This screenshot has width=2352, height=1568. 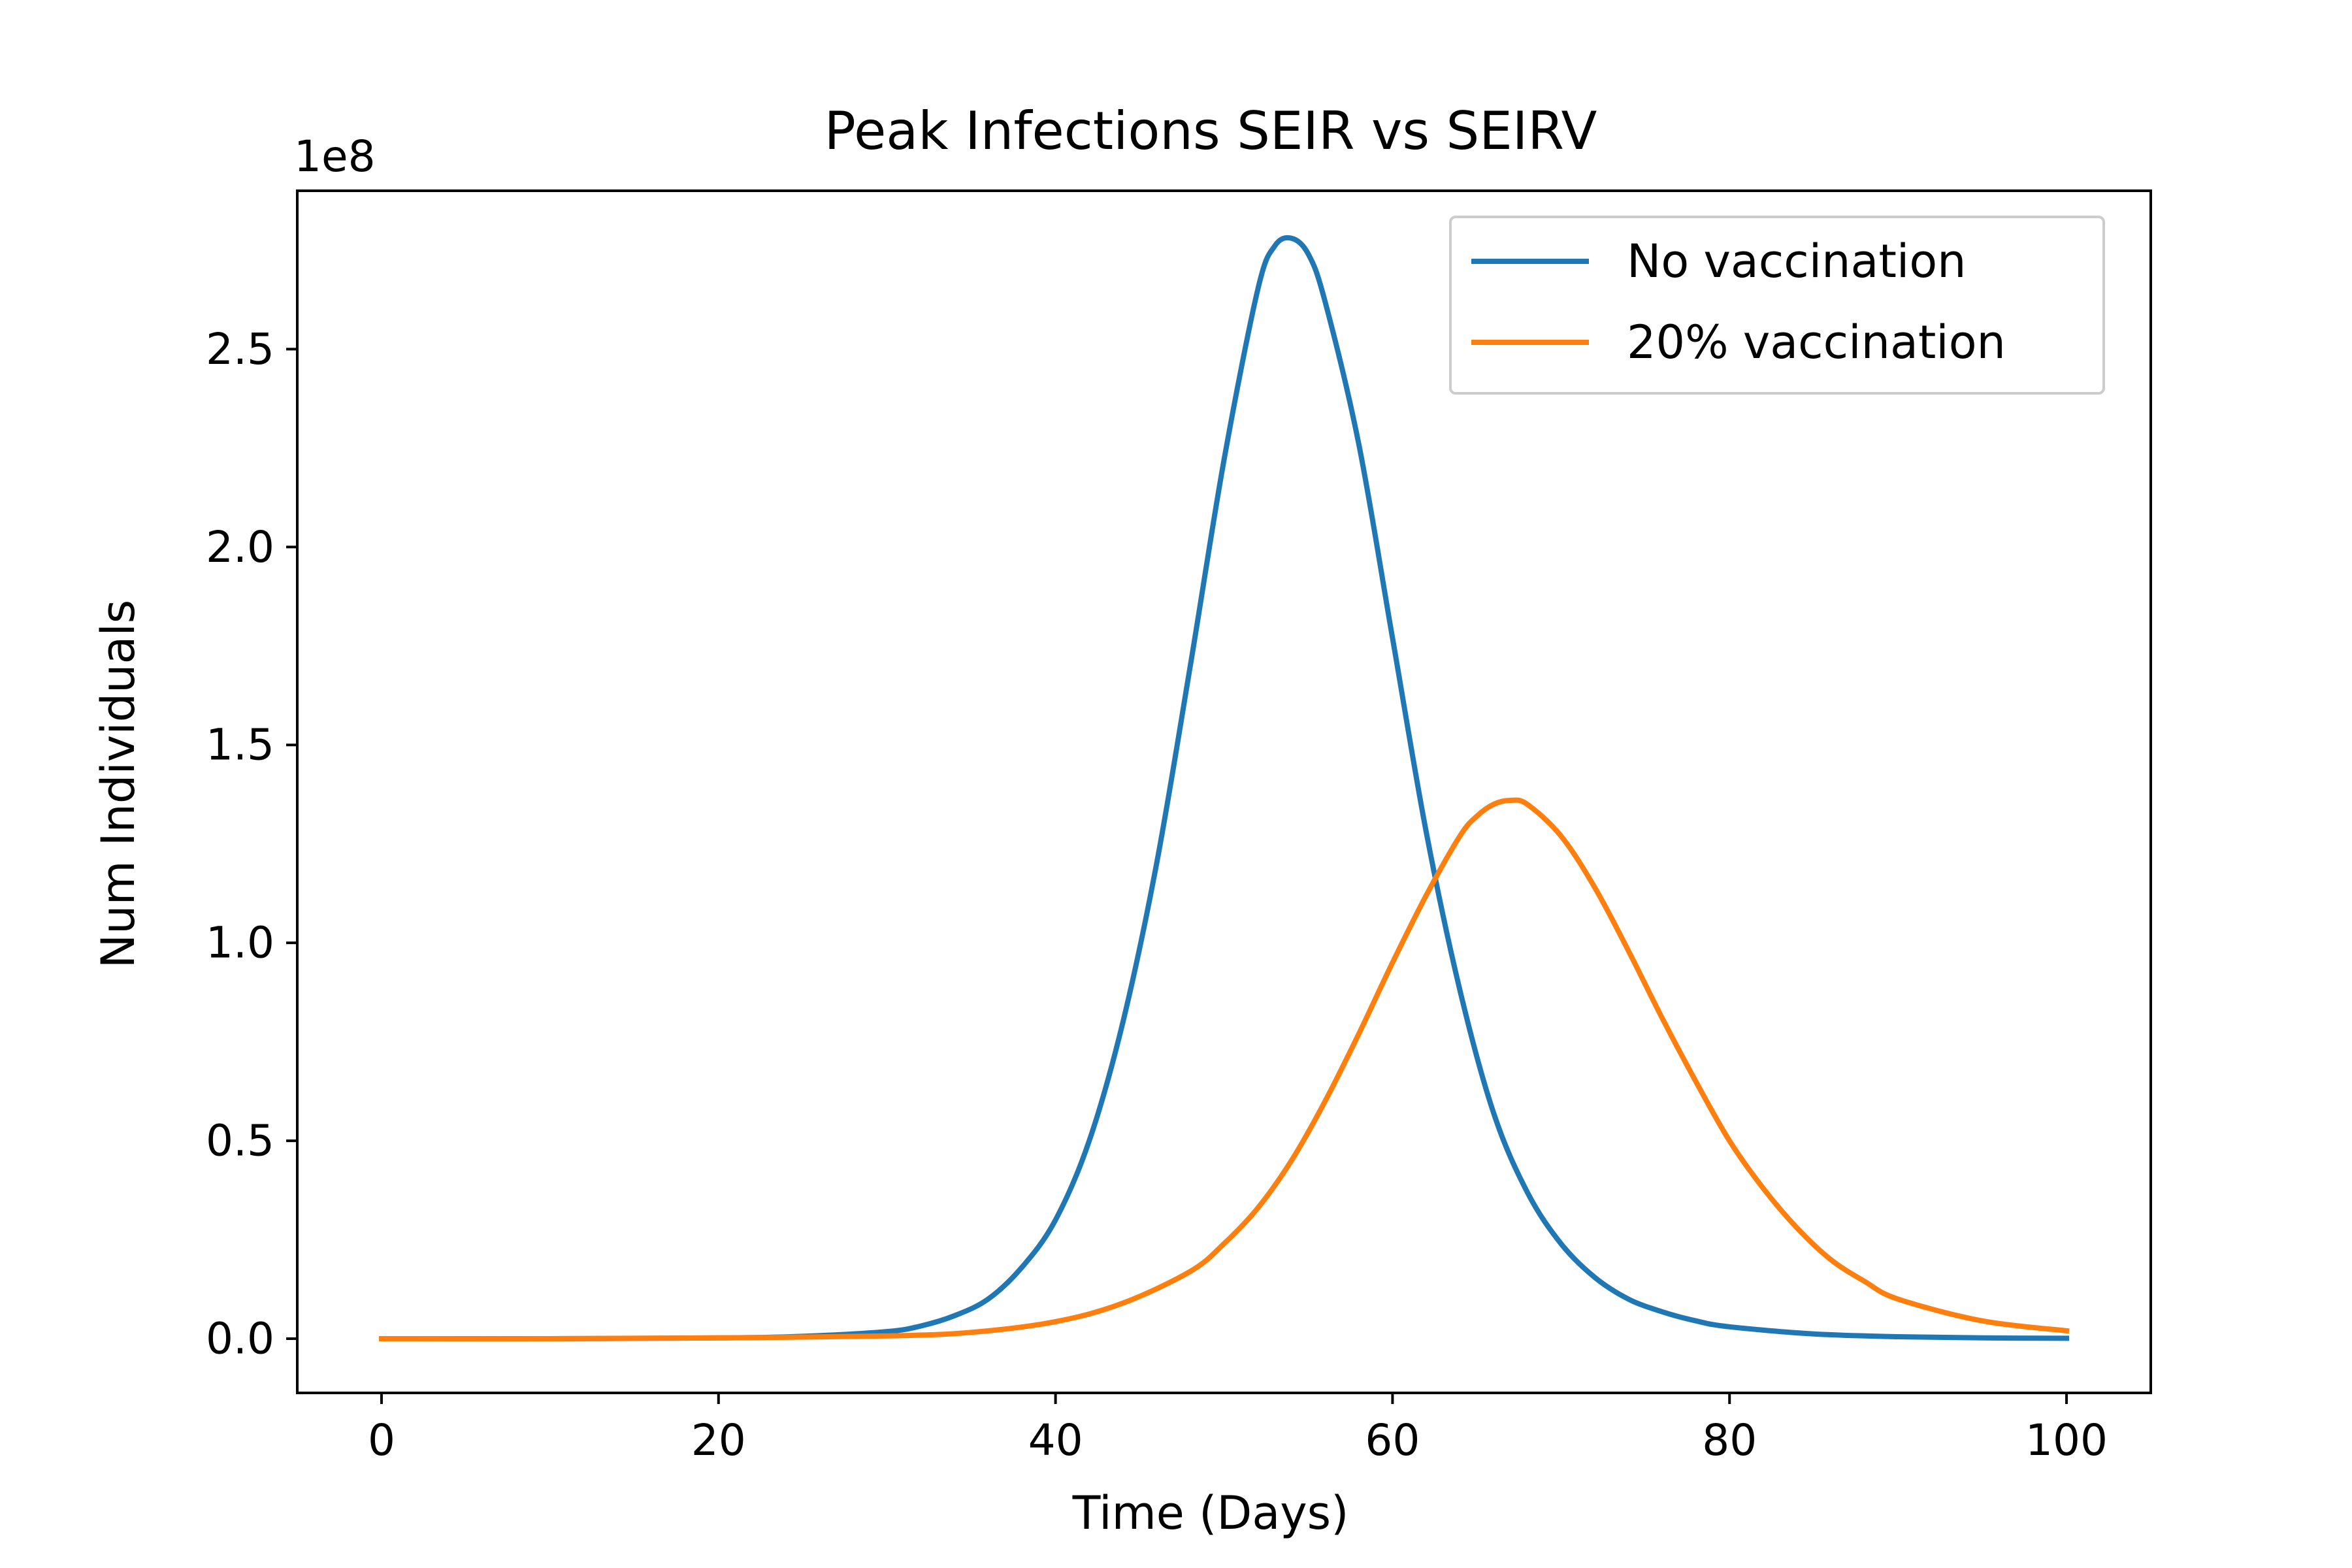 I want to click on y-tick-label: 1.0, so click(x=240, y=943).